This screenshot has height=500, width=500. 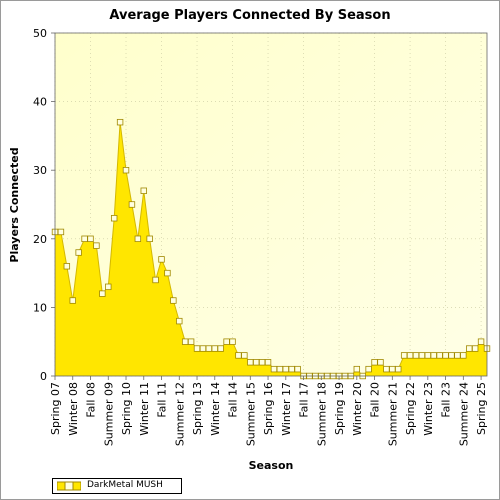 What do you see at coordinates (126, 408) in the screenshot?
I see `x-tick-label: Spring 10` at bounding box center [126, 408].